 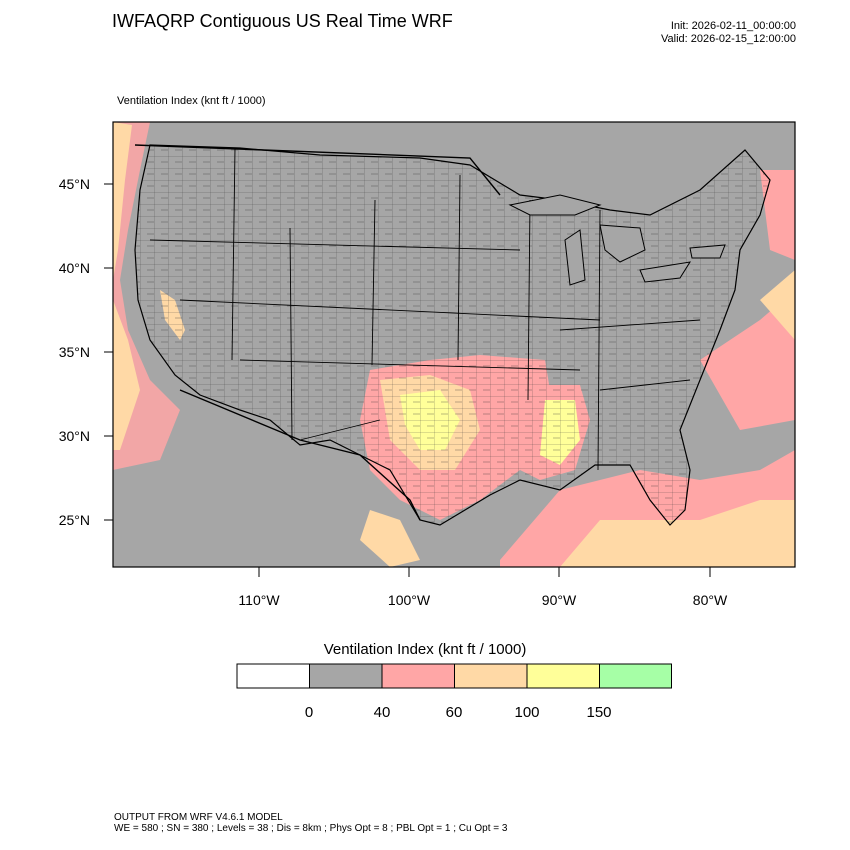 What do you see at coordinates (527, 712) in the screenshot?
I see `colorbar-tick-100: 100` at bounding box center [527, 712].